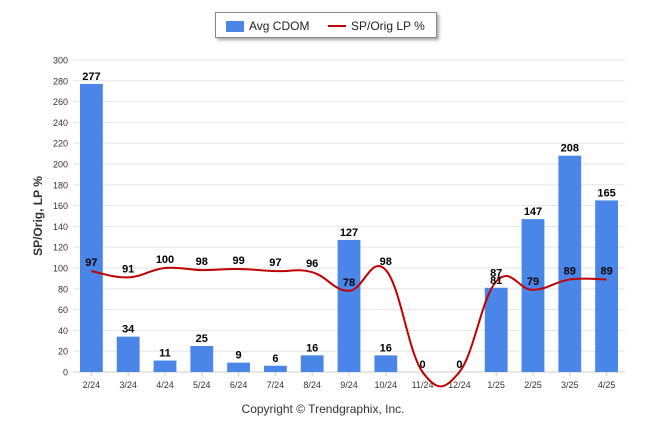 The image size is (646, 434). Describe the element at coordinates (60, 227) in the screenshot. I see `y-tick-label-140: 140` at that location.